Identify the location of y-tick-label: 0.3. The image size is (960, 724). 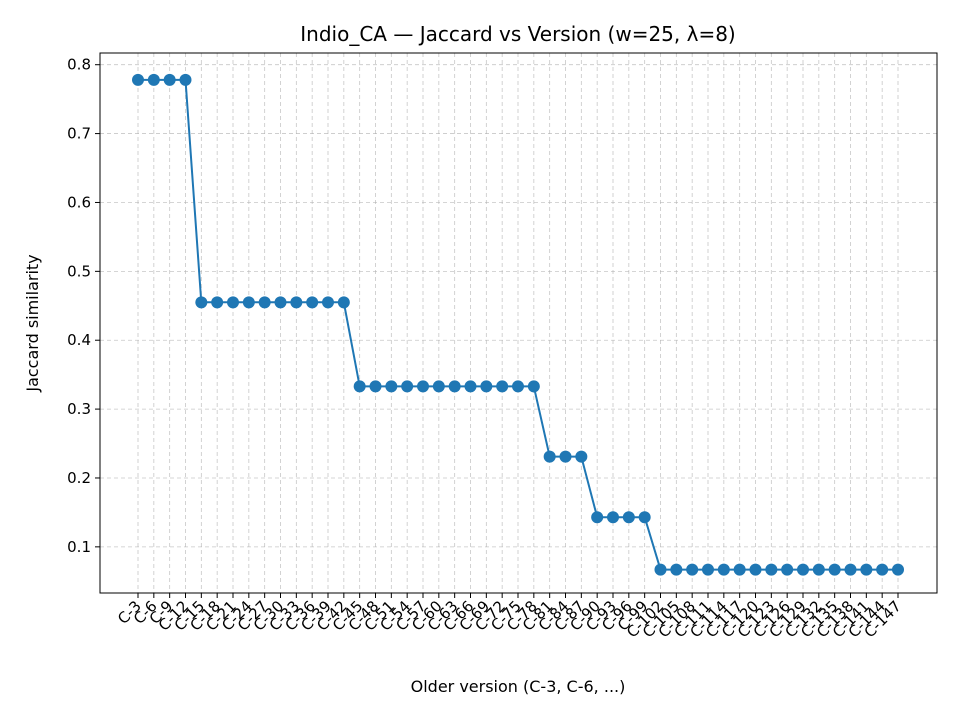
(79, 409).